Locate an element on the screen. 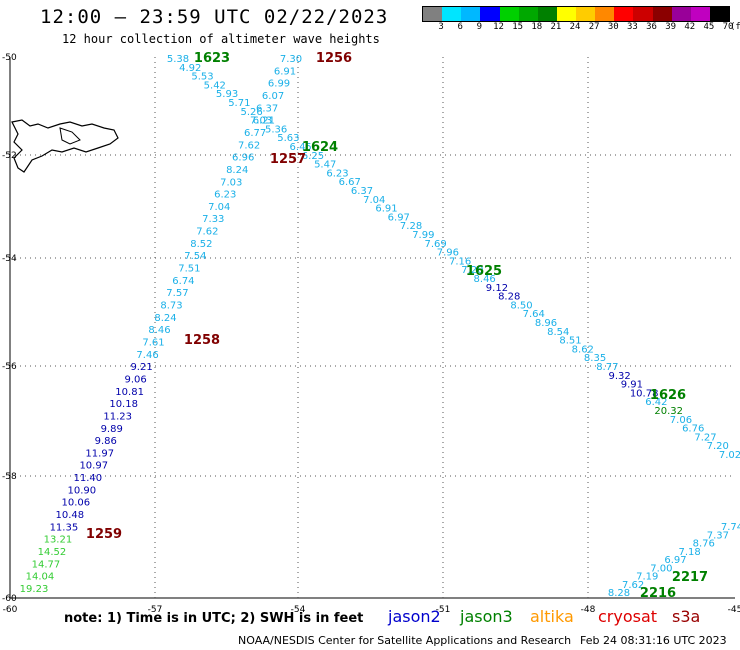 The image size is (740, 650). swh-value-track-c: 7.37 is located at coordinates (718, 535).